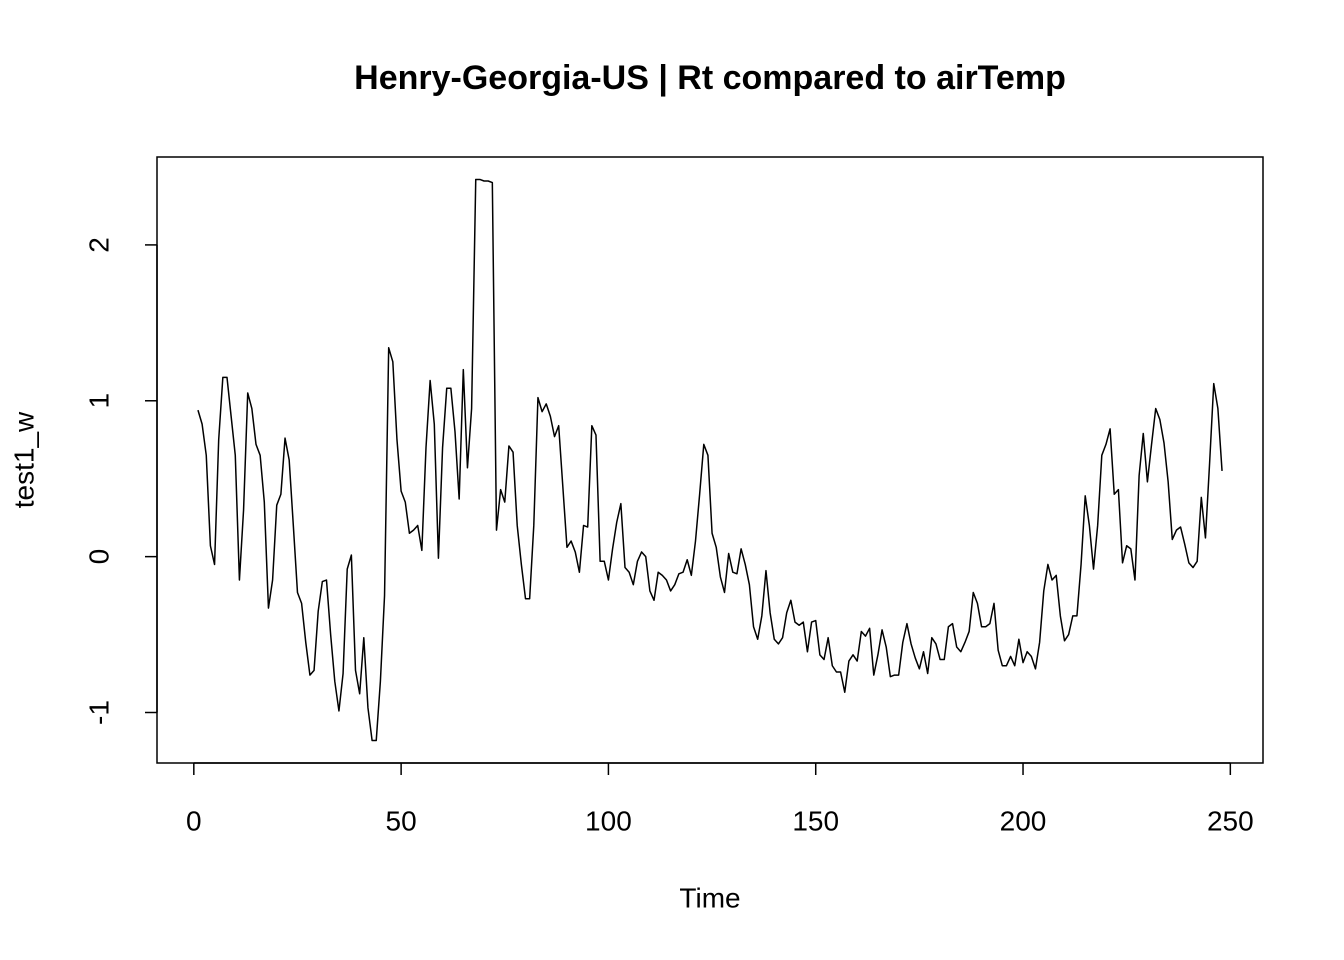 The height and width of the screenshot is (960, 1344). What do you see at coordinates (98, 712) in the screenshot?
I see `y-tick-label: -1` at bounding box center [98, 712].